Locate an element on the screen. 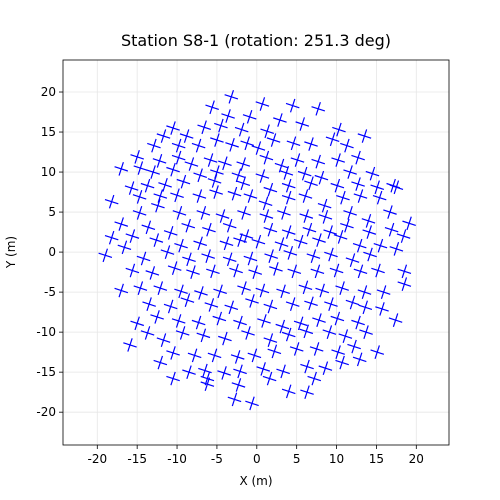 The height and width of the screenshot is (500, 500). y-tick-label: 5 is located at coordinates (52, 212).